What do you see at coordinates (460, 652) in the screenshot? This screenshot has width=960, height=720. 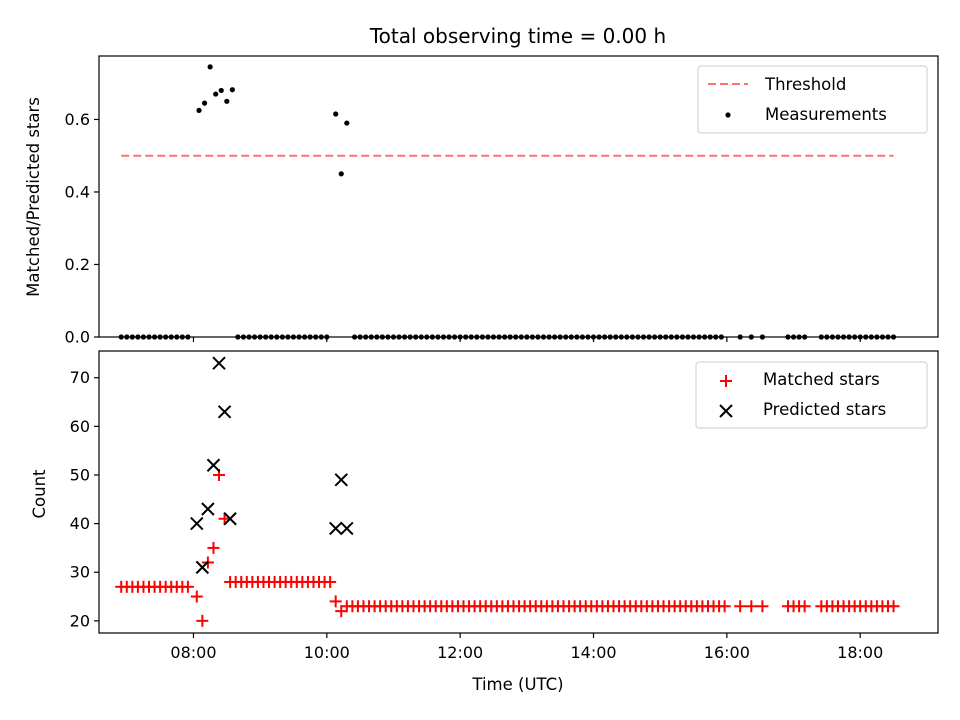 I see `x-tick-label: 12:00` at bounding box center [460, 652].